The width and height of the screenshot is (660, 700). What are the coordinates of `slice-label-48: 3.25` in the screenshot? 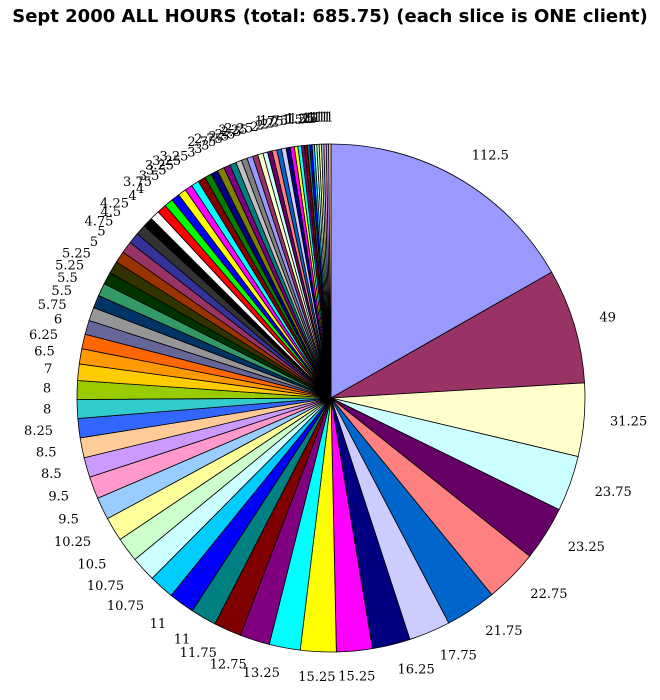 It's located at (166, 161).